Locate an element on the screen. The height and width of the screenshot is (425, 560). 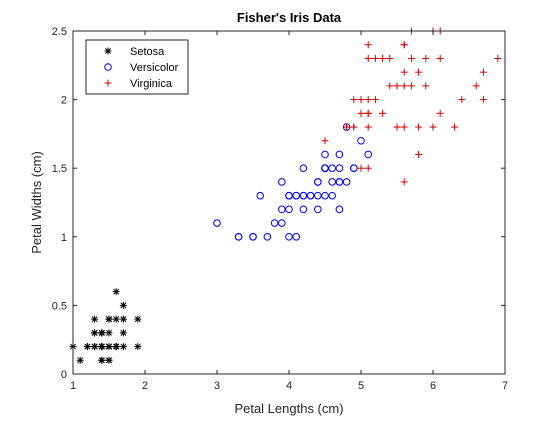
series-versicolor is located at coordinates (293, 182).